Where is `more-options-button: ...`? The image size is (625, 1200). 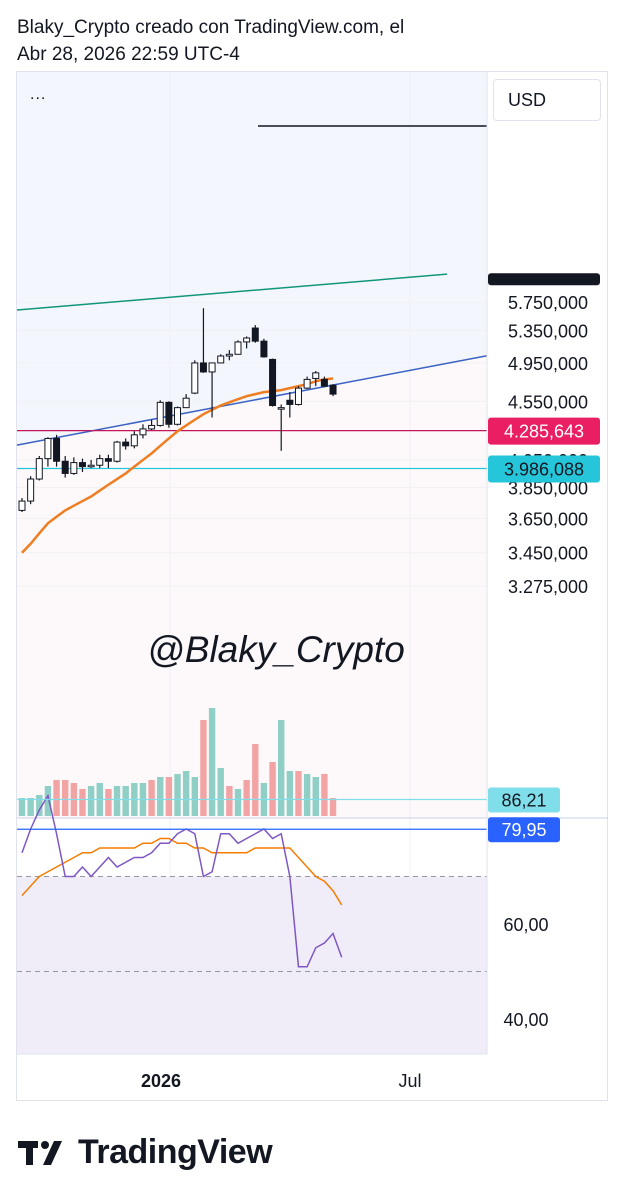
more-options-button: ... is located at coordinates (38, 94).